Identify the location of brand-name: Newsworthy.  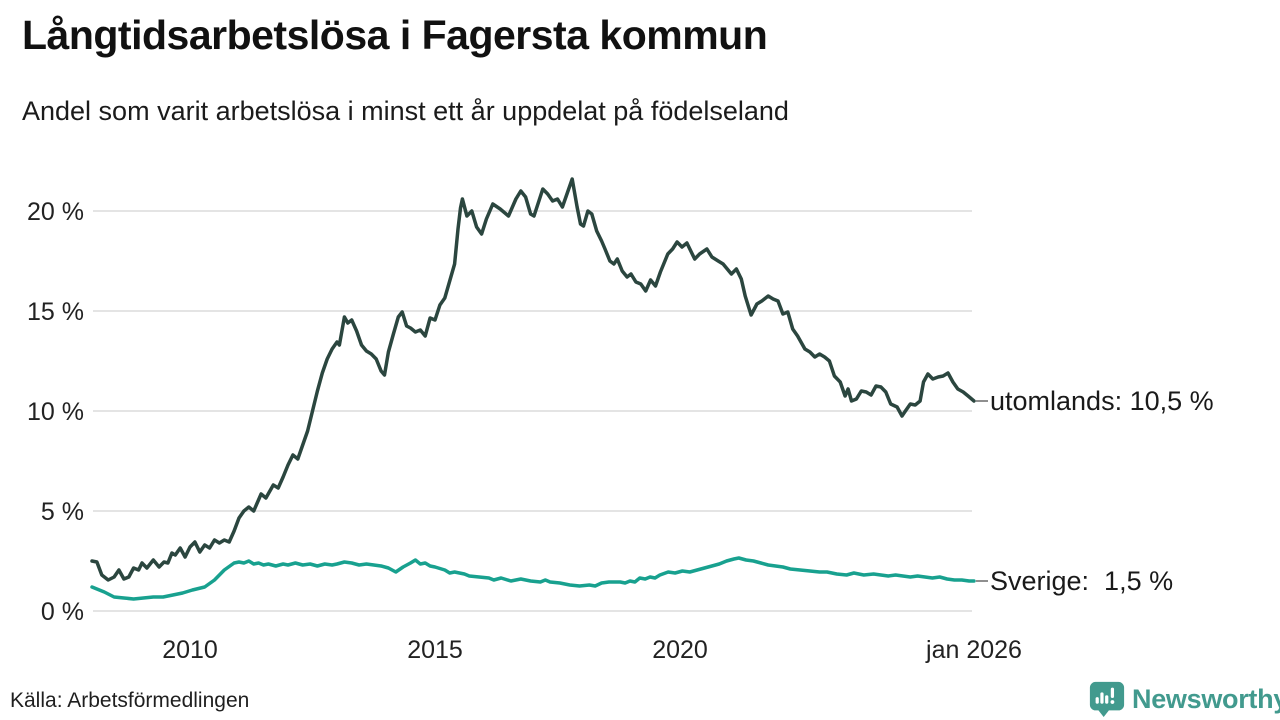
(1206, 698).